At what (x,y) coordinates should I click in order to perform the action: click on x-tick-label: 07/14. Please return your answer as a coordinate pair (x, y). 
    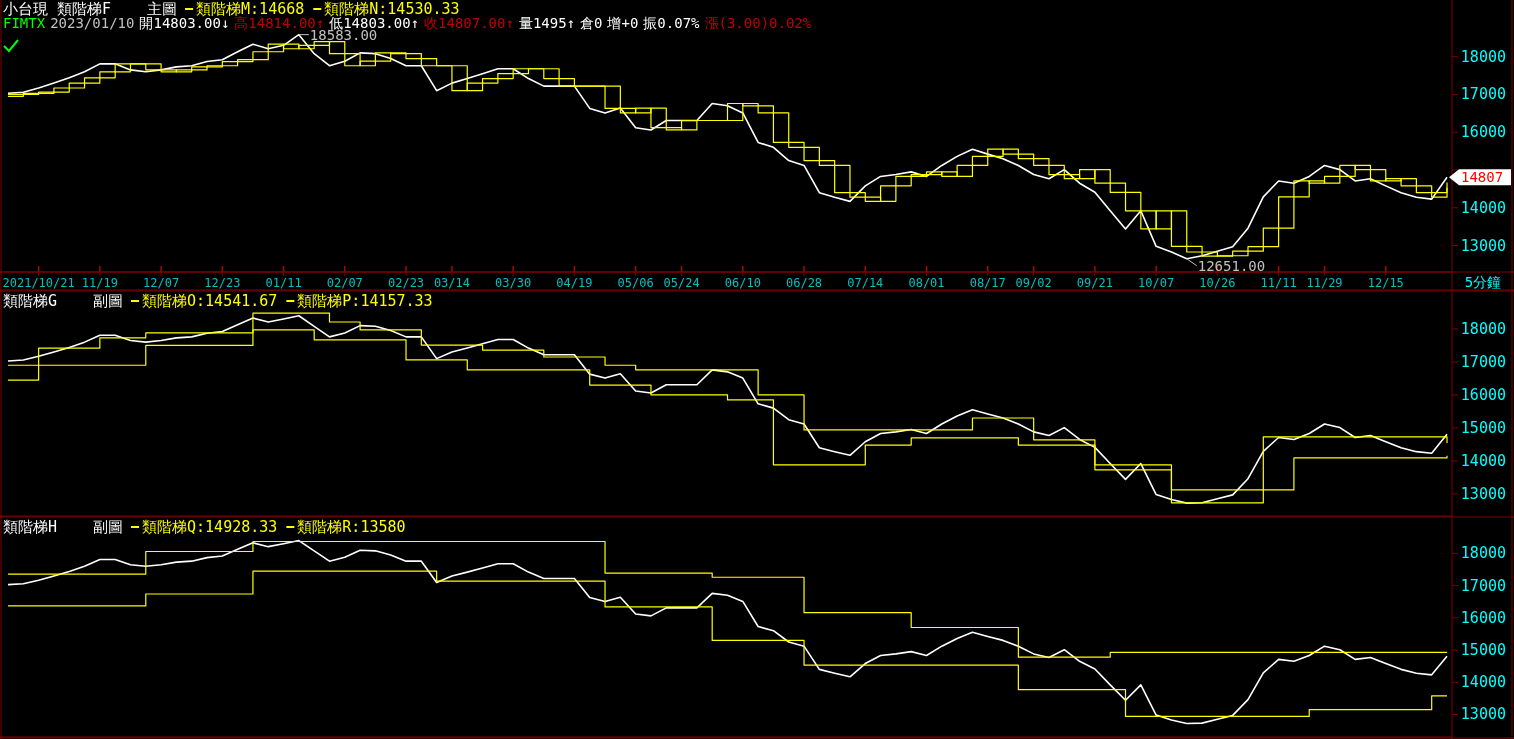
    Looking at the image, I should click on (865, 283).